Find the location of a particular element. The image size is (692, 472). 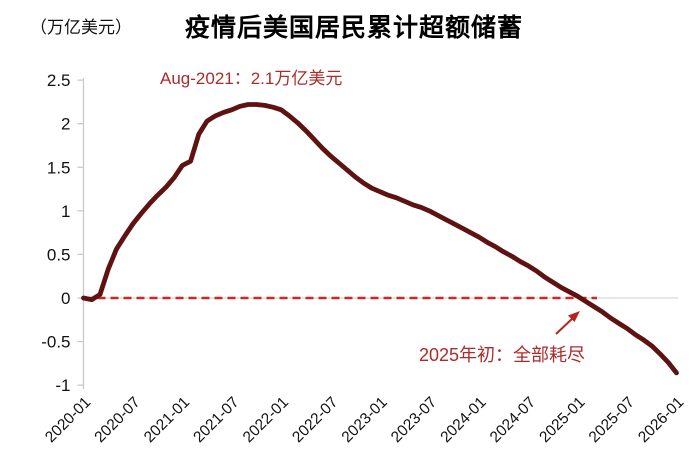

x-axis-tick-label: 2022-07 is located at coordinates (315, 420).